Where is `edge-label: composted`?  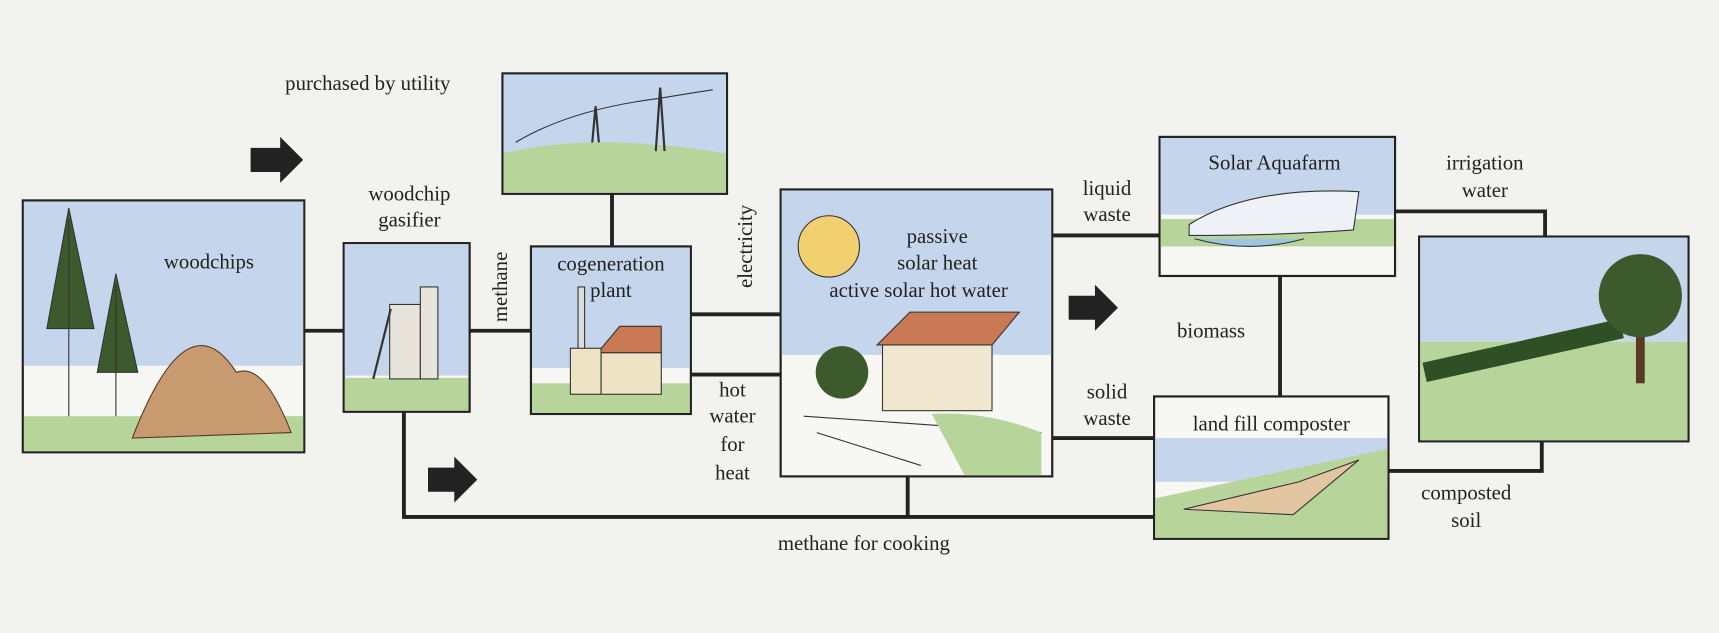
edge-label: composted is located at coordinates (1466, 492).